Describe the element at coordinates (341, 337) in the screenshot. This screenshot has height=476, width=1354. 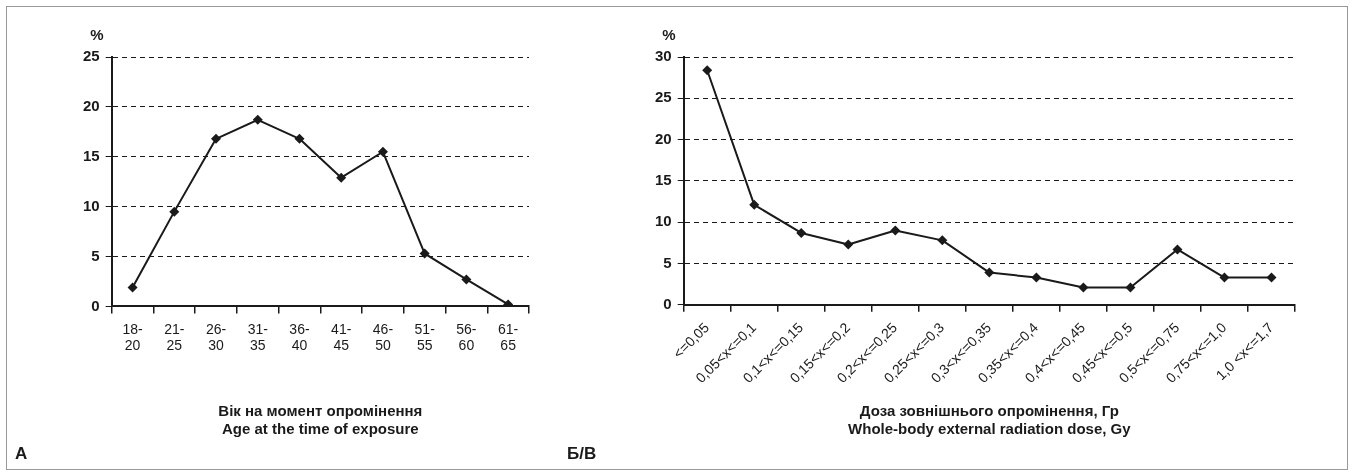
I see `x-tick-label: 41-45` at that location.